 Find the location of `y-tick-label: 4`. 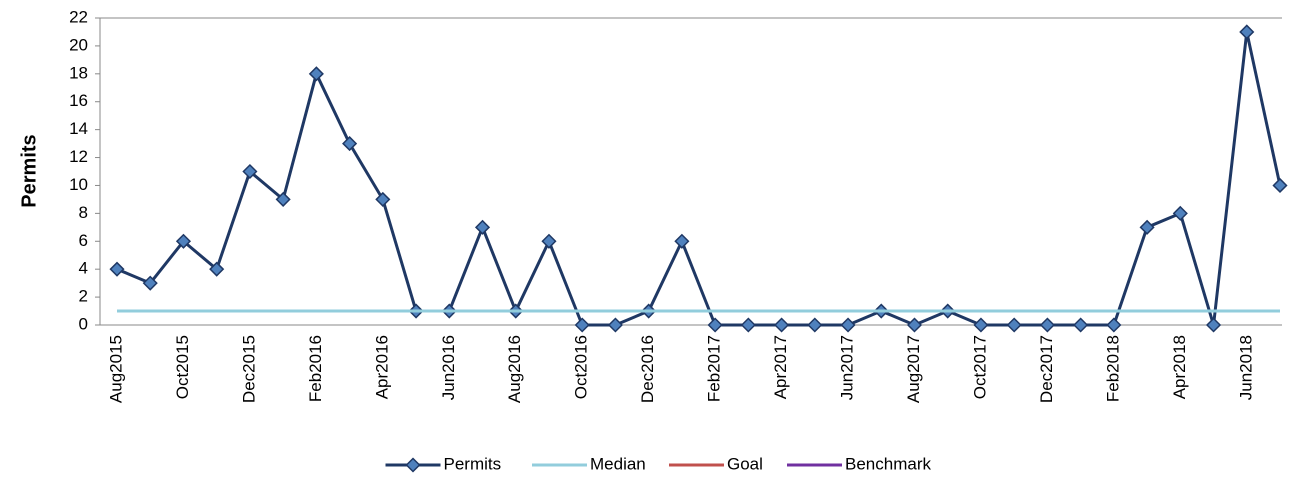

y-tick-label: 4 is located at coordinates (83, 268).